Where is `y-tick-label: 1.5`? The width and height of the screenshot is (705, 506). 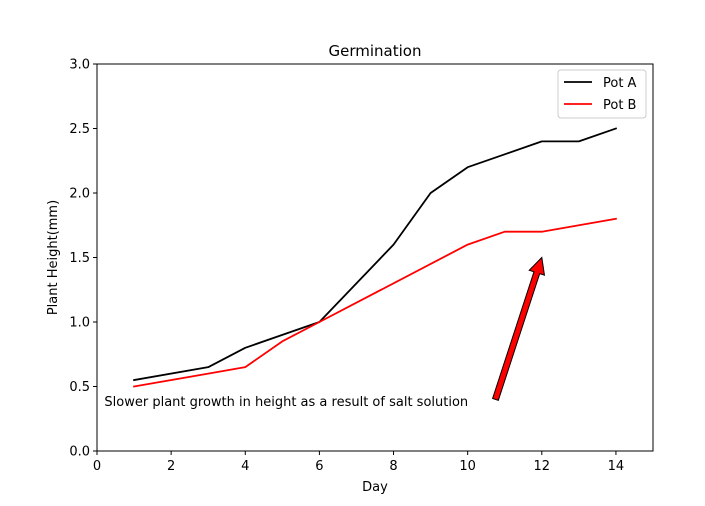 y-tick-label: 1.5 is located at coordinates (79, 258).